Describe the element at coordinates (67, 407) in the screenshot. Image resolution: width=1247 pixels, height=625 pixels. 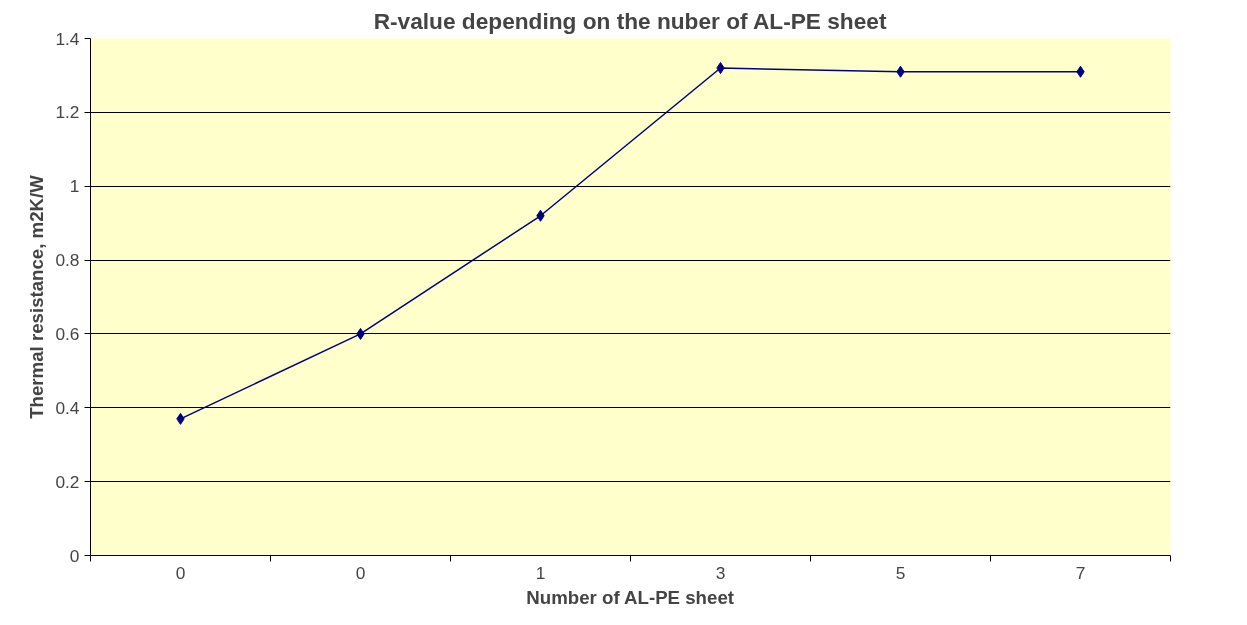
I see `y-tick-label: 0.4` at that location.